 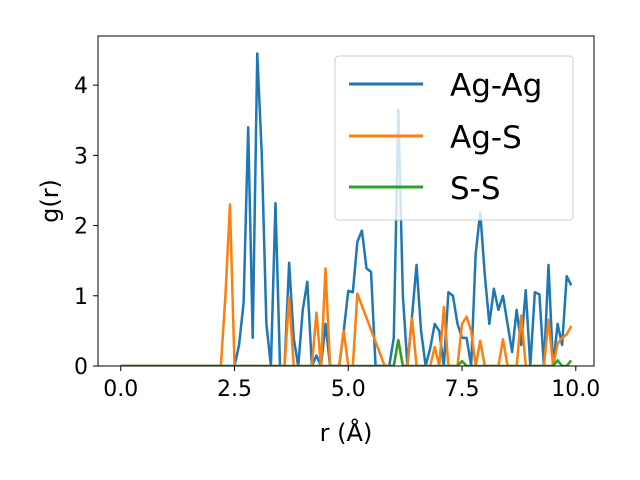 I want to click on y-tick-label: 0, so click(x=81, y=367).